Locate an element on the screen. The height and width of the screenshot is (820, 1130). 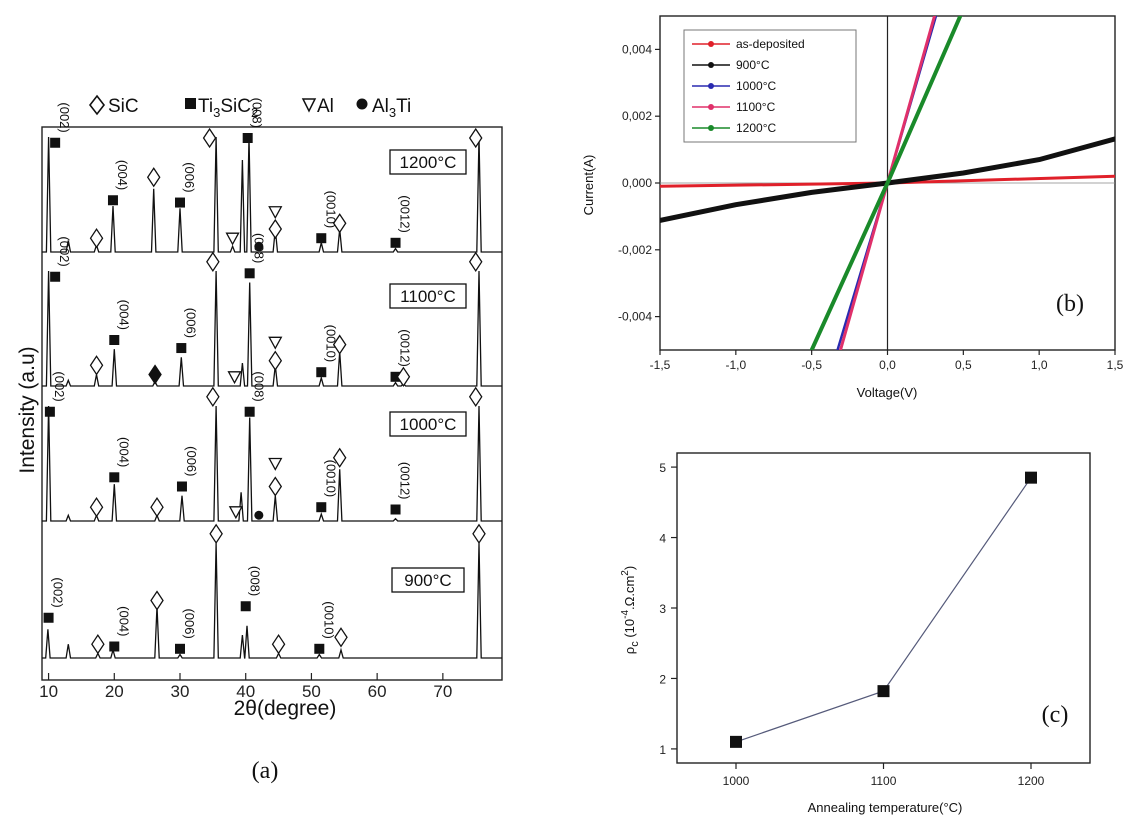
iv-y-tick-label-1: -0,002 is located at coordinates (635, 250).